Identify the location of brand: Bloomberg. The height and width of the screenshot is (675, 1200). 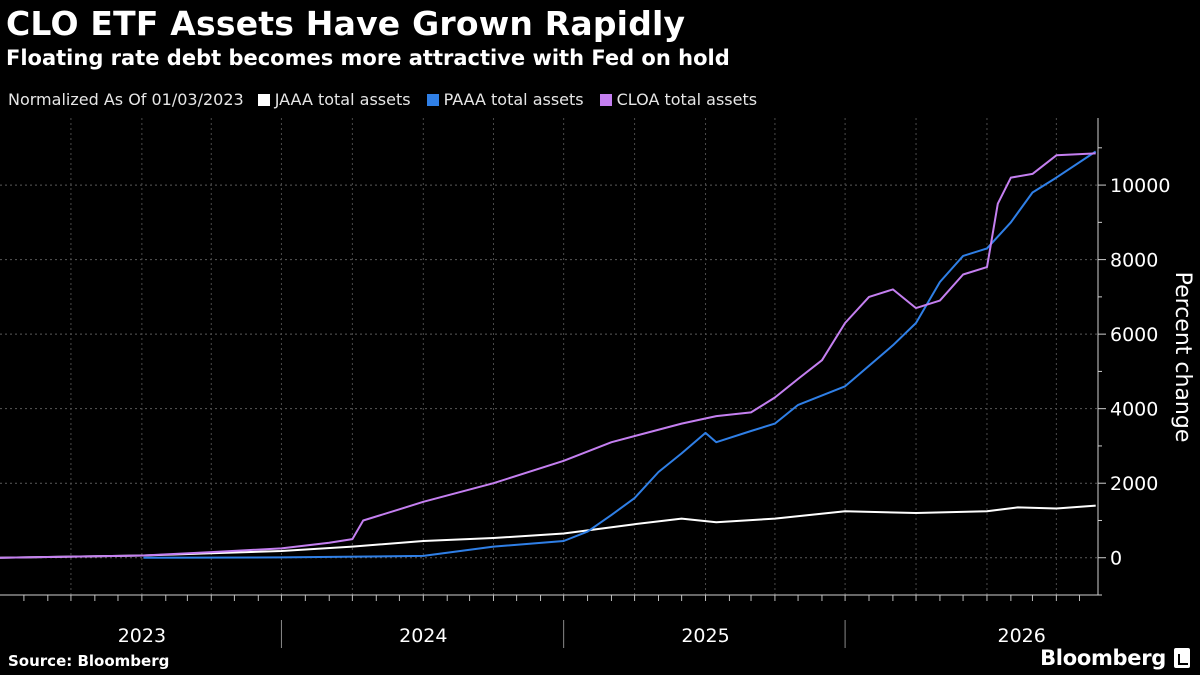
(1115, 658).